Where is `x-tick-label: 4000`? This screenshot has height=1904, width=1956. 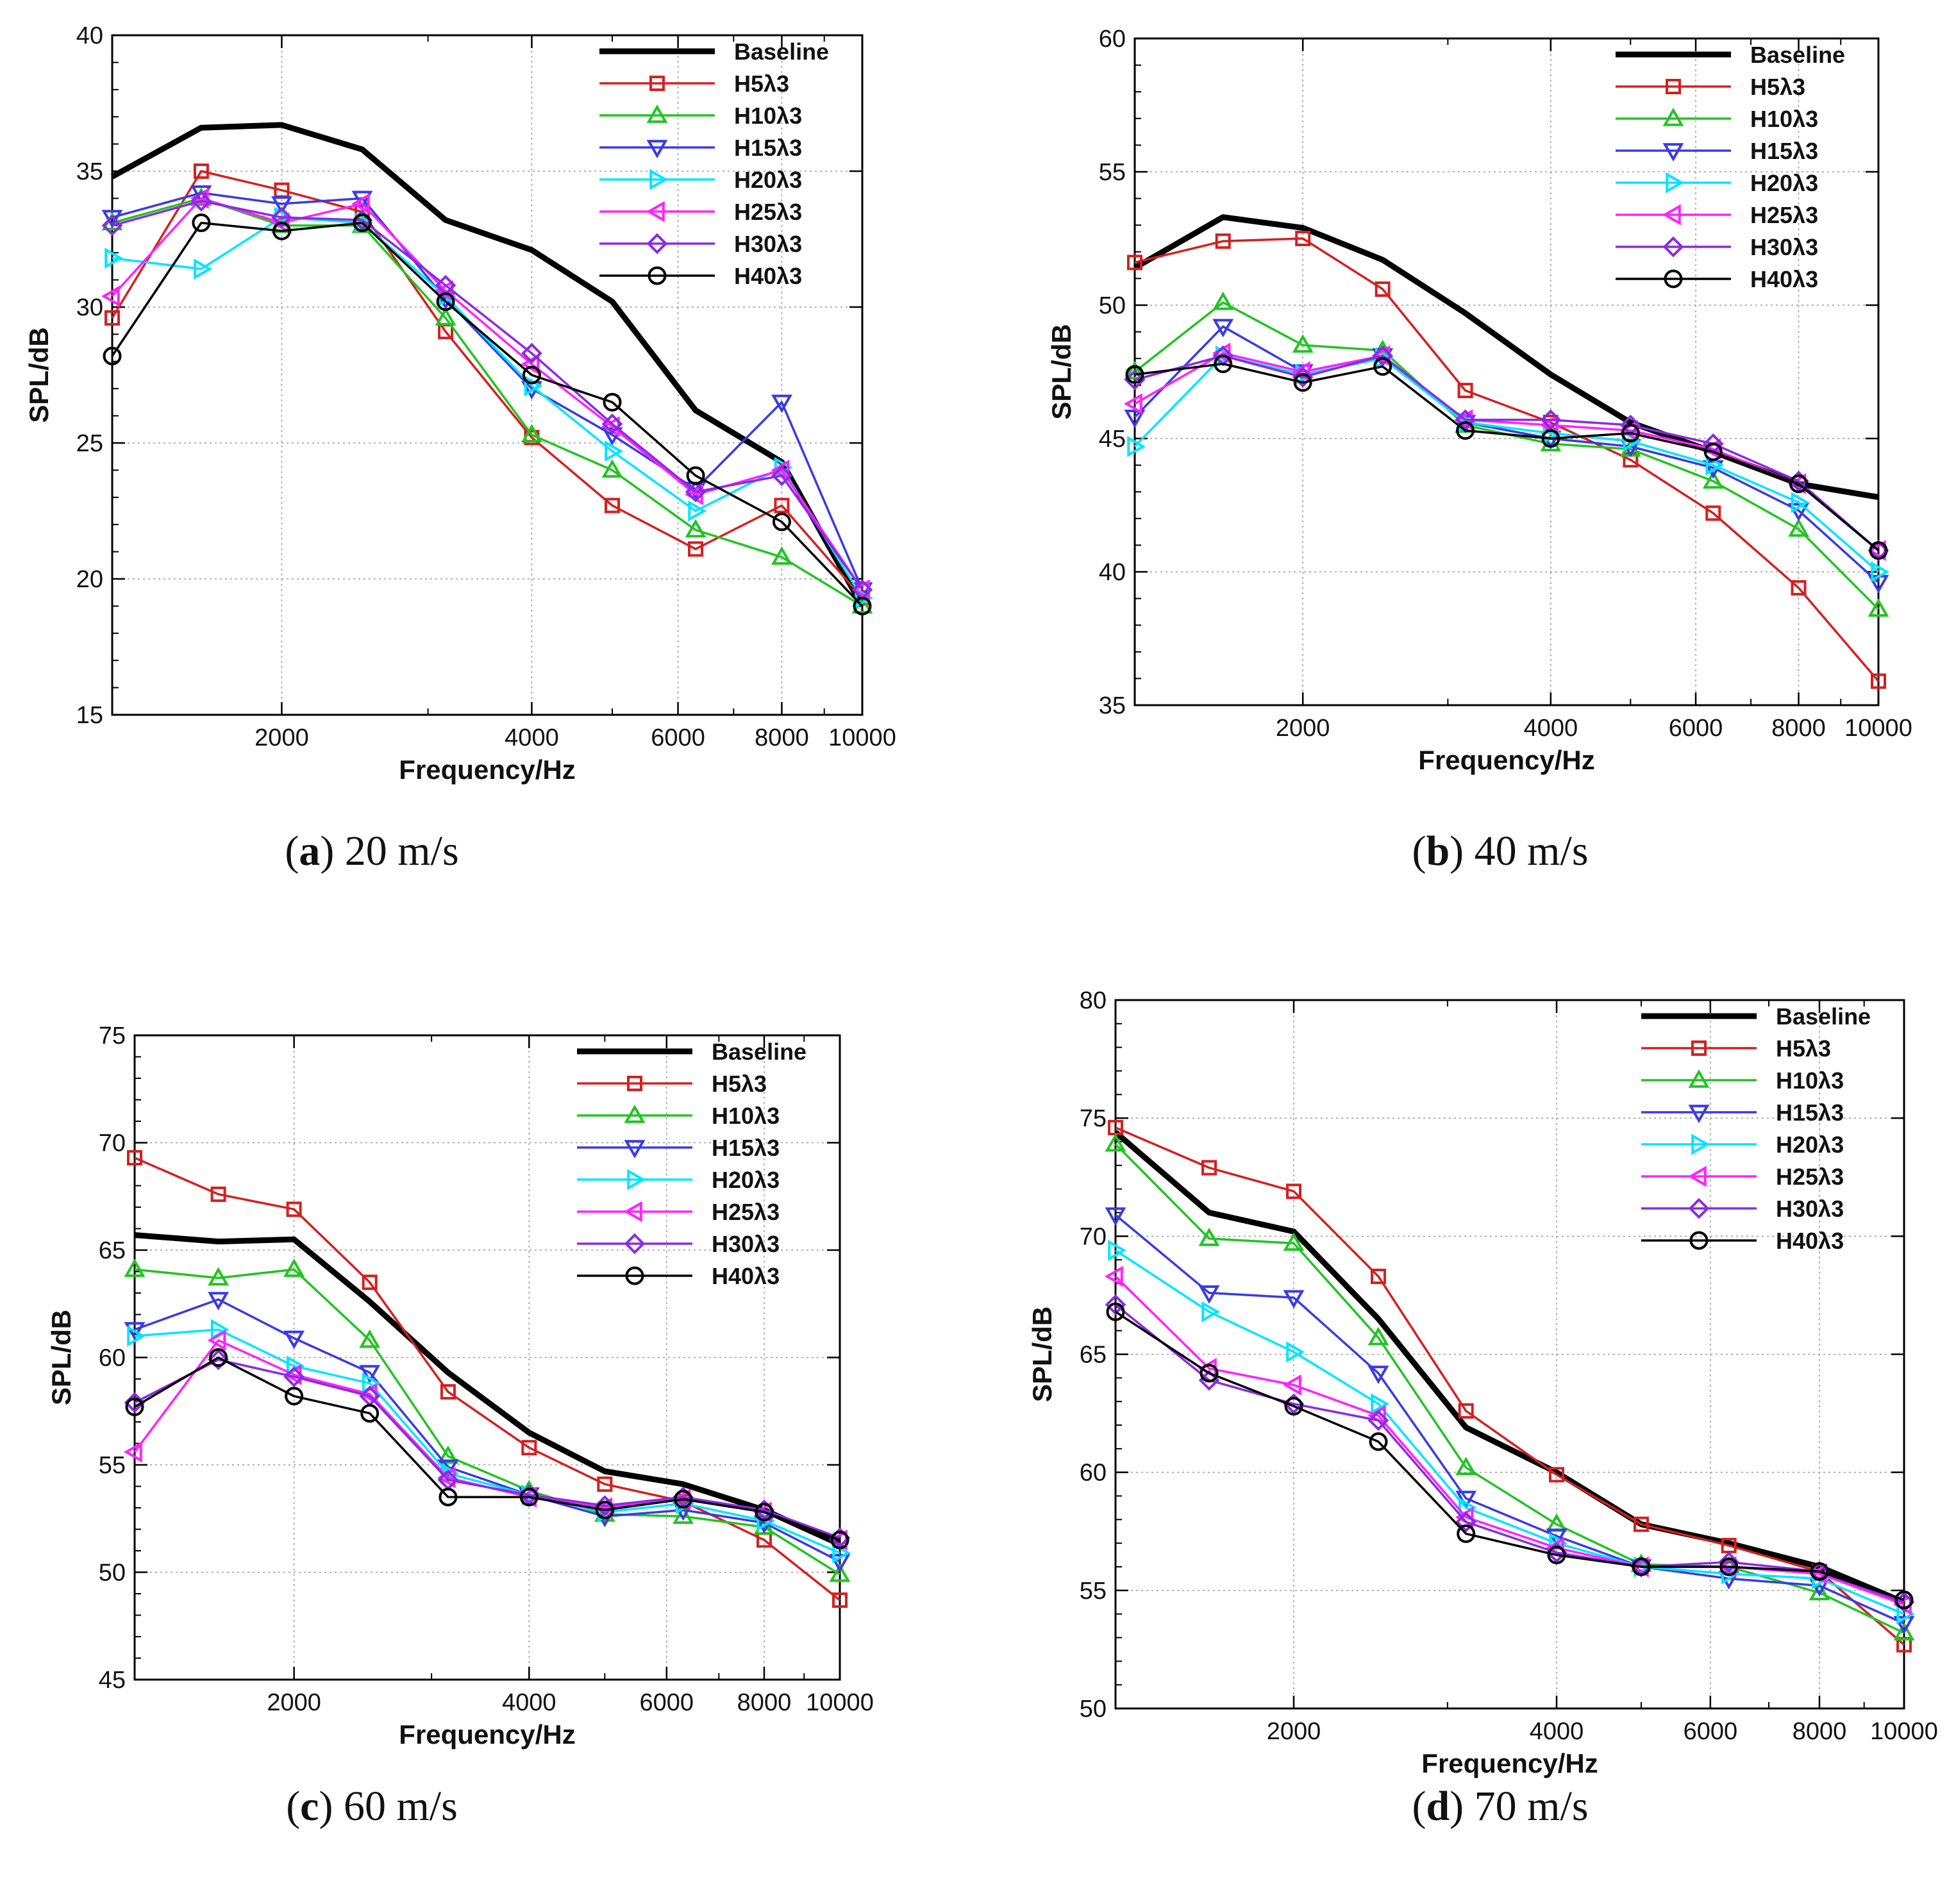
x-tick-label: 4000 is located at coordinates (1557, 1731).